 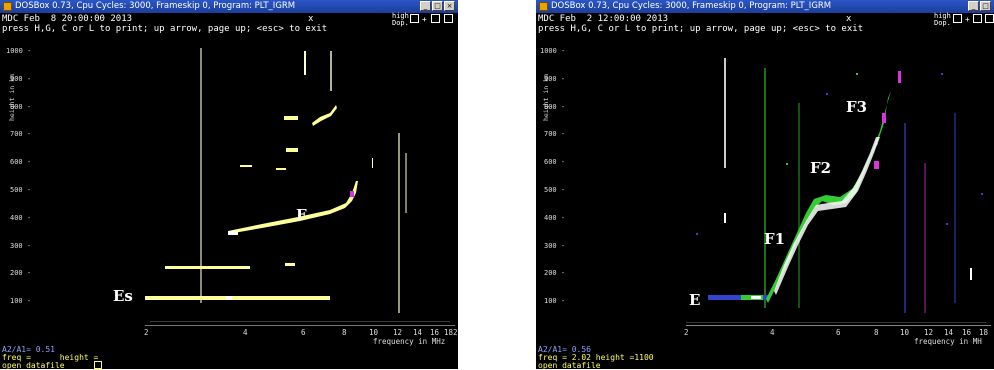 What do you see at coordinates (123, 296) in the screenshot?
I see `trace-label-es: Es` at bounding box center [123, 296].